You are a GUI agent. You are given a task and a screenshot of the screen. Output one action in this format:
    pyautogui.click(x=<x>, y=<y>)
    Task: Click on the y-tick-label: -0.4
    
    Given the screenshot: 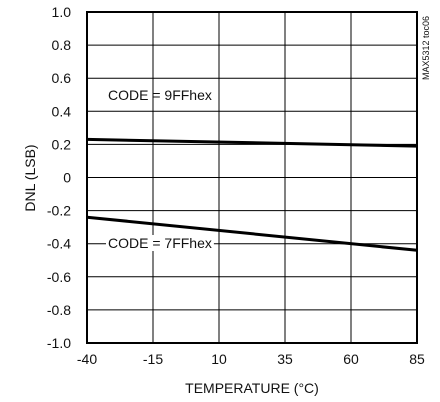 What is the action you would take?
    pyautogui.click(x=59, y=244)
    